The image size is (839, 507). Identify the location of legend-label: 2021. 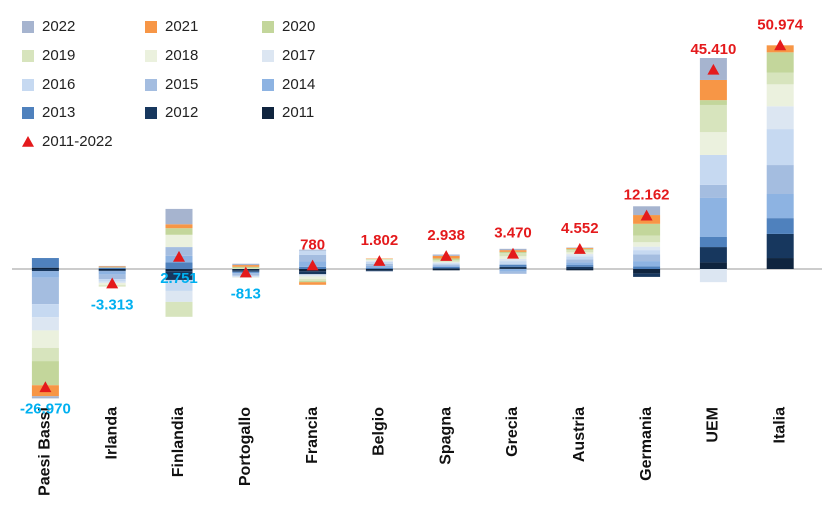
(181, 26).